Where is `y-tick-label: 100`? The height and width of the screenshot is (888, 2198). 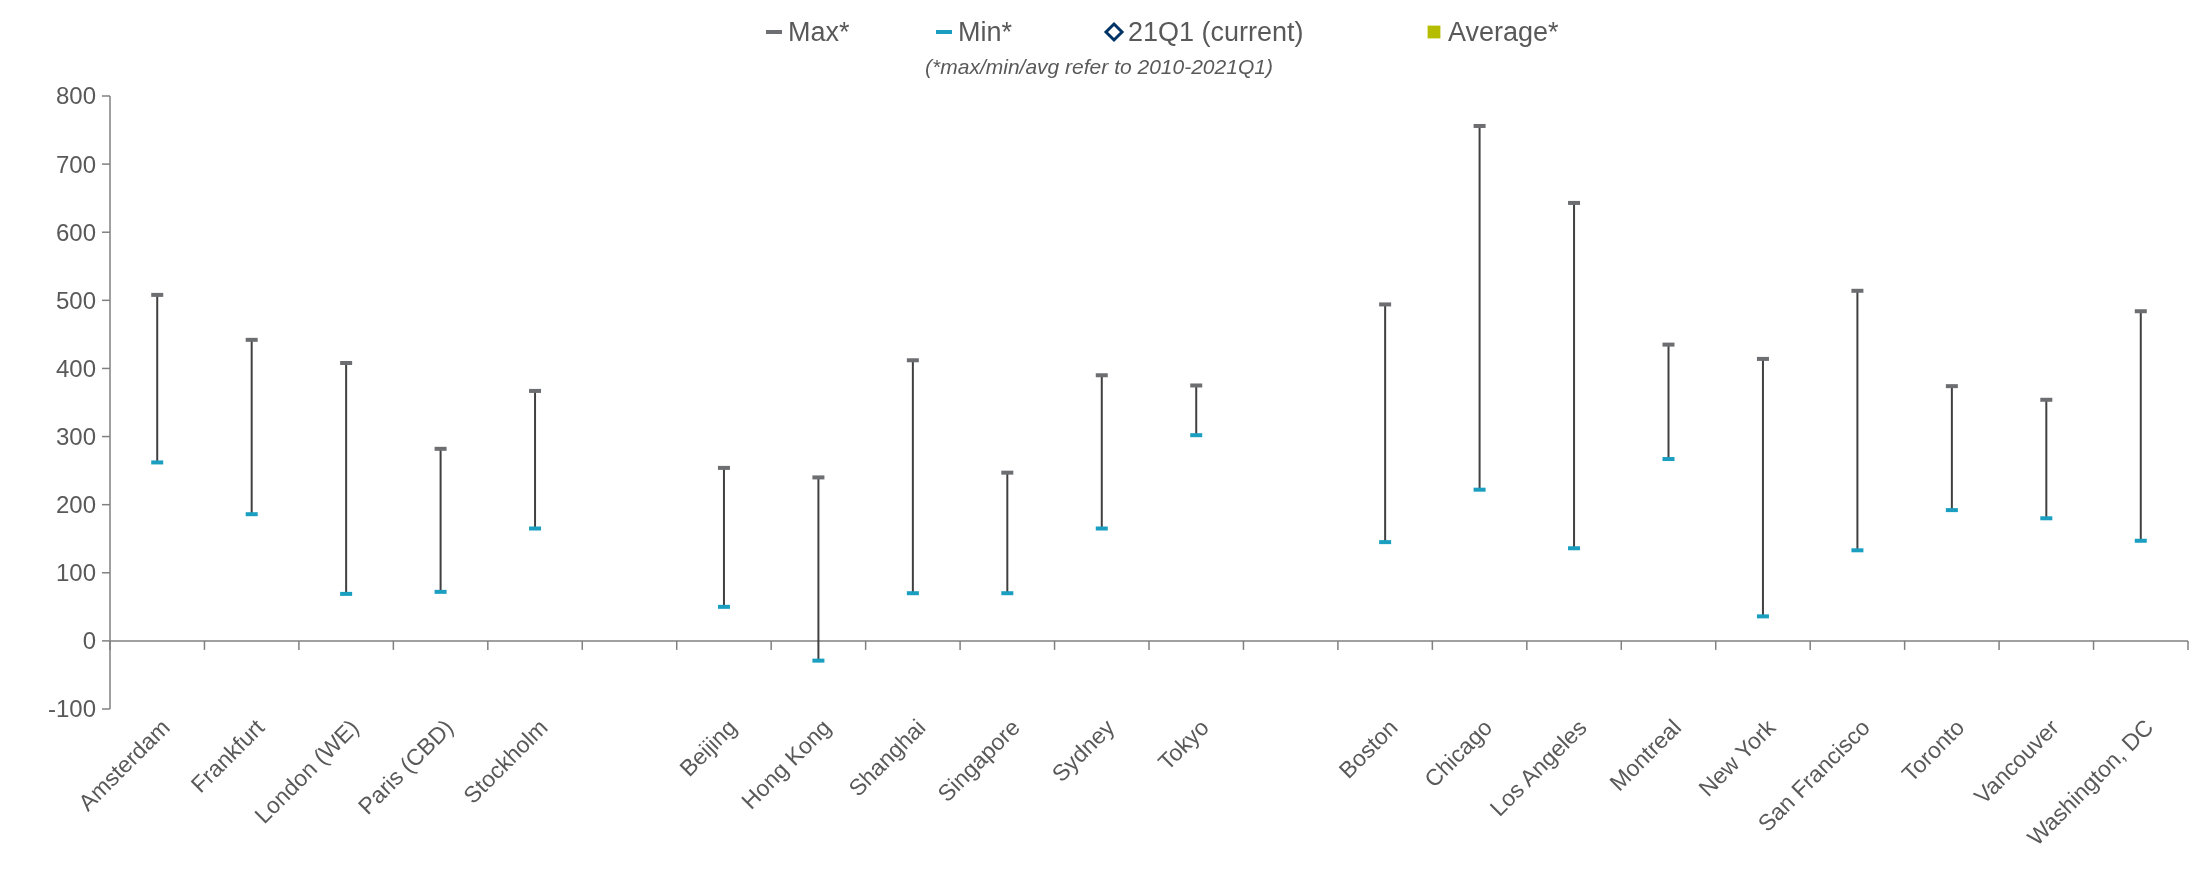 y-tick-label: 100 is located at coordinates (75, 573).